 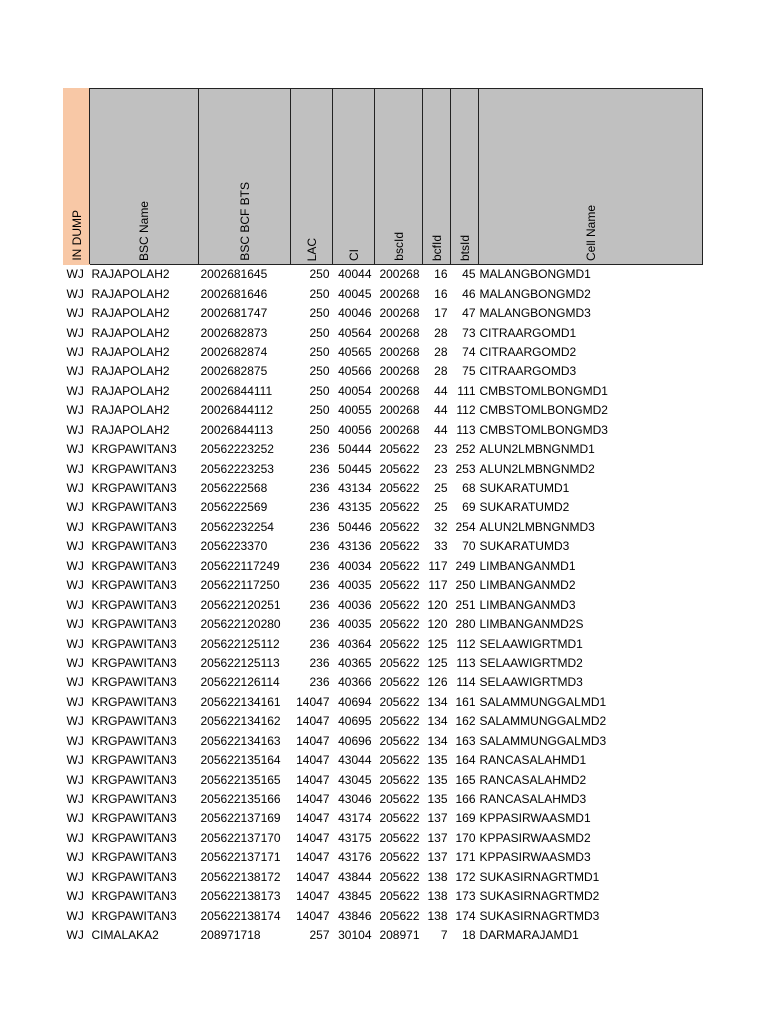 What do you see at coordinates (399, 429) in the screenshot?
I see `bscid-cell: 200268` at bounding box center [399, 429].